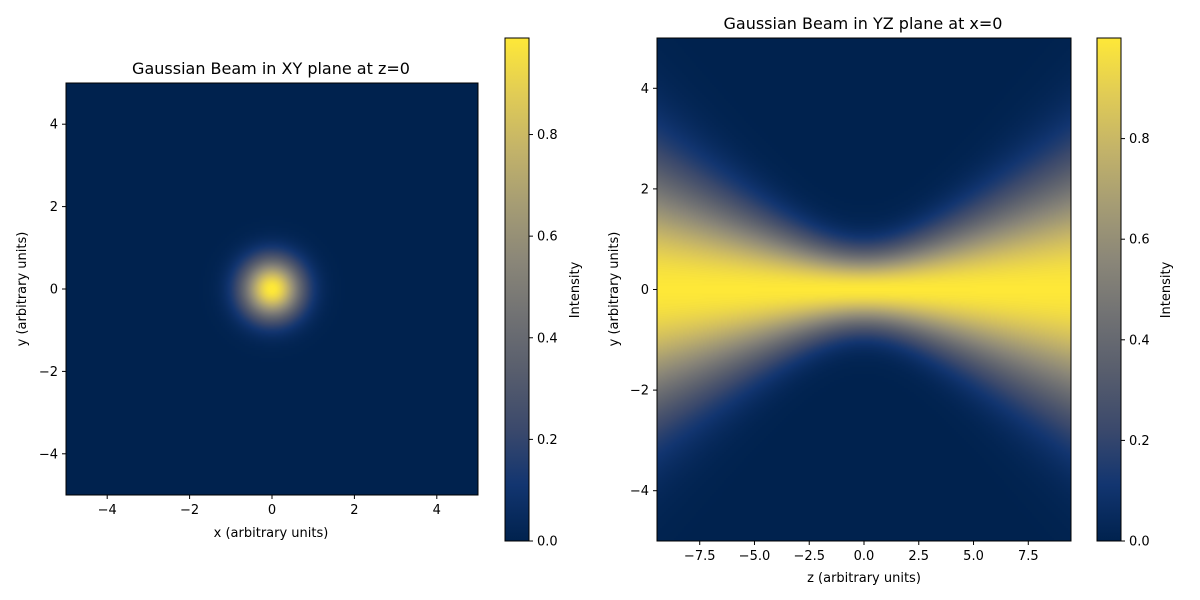  What do you see at coordinates (755, 556) in the screenshot?
I see `x-tick-label: −5.0` at bounding box center [755, 556].